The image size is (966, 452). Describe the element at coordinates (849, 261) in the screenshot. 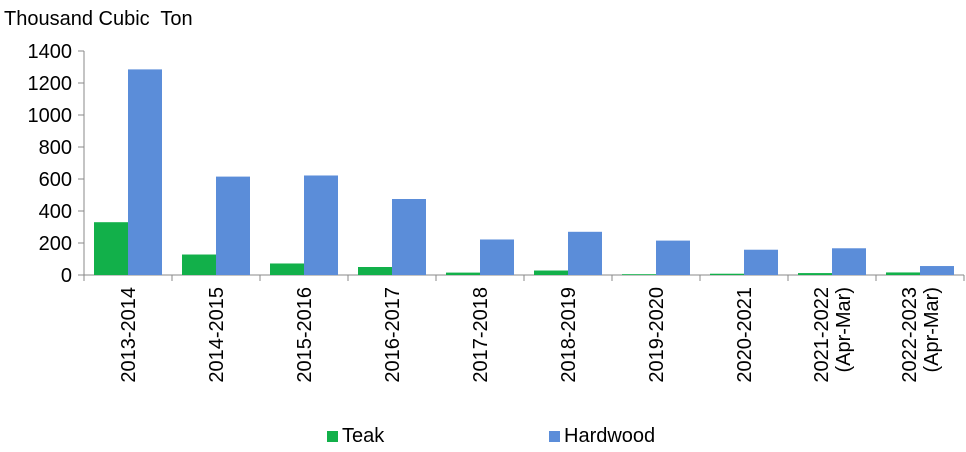

I see `bar-hardwood-2021-2022` at that location.